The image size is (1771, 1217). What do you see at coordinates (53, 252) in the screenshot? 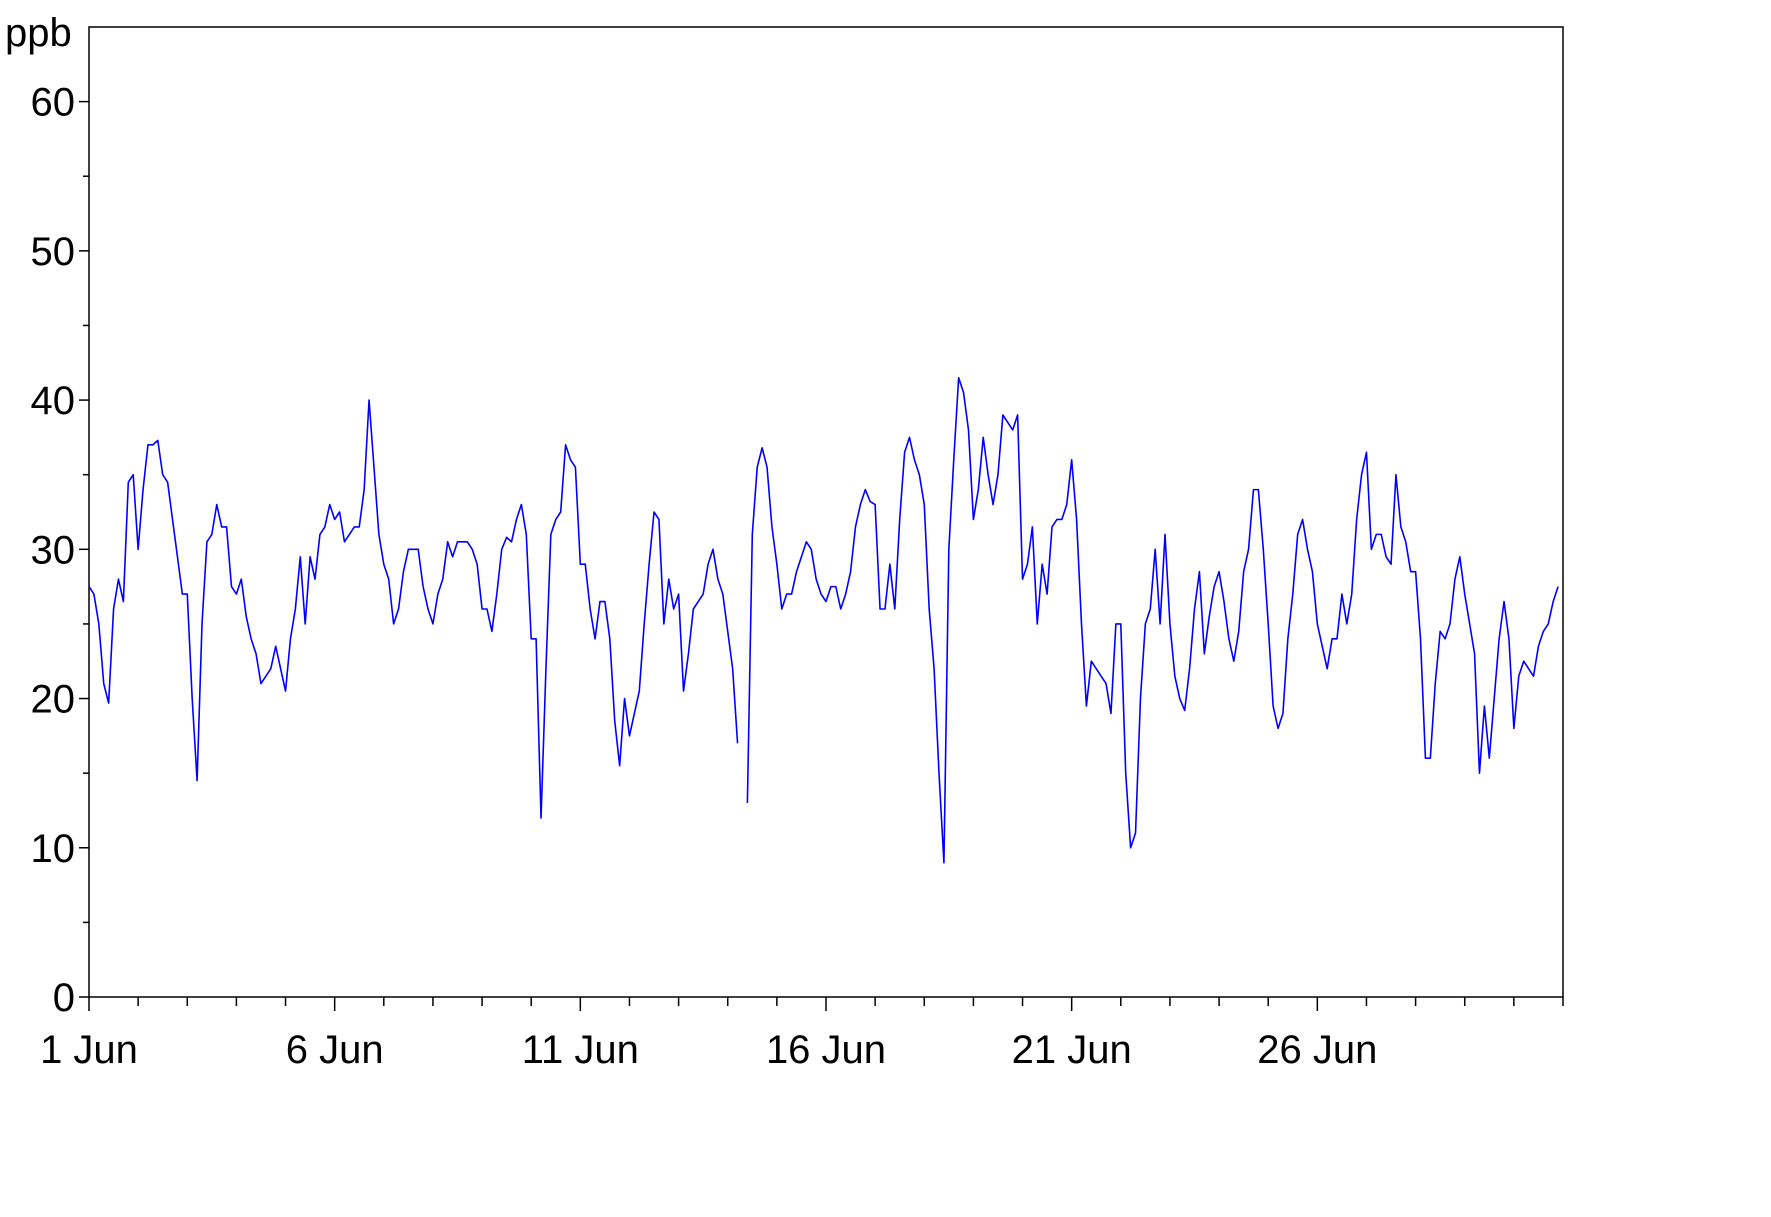
I see `y-tick-label: 50` at bounding box center [53, 252].